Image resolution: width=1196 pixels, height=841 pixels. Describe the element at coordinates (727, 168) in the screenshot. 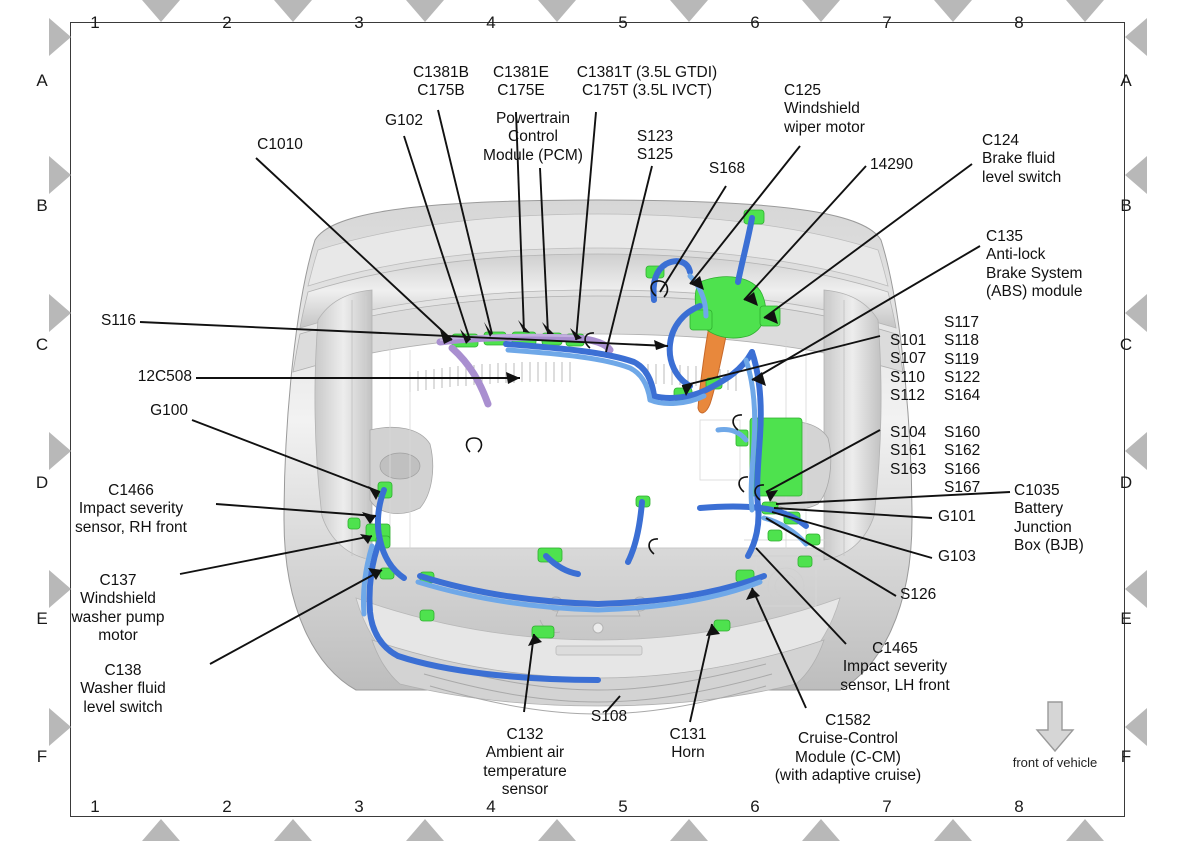

I see `callout-s168: S168` at that location.